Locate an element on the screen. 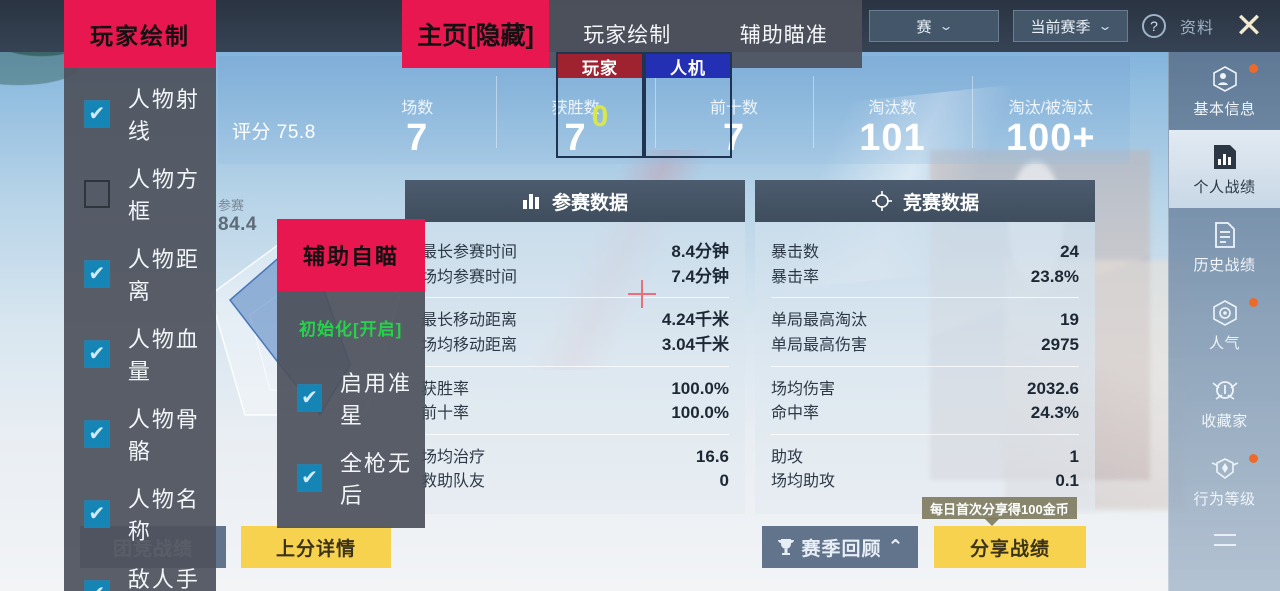 The height and width of the screenshot is (591, 1280). season-review-button: 赛季回顾 ⌃ is located at coordinates (840, 547).